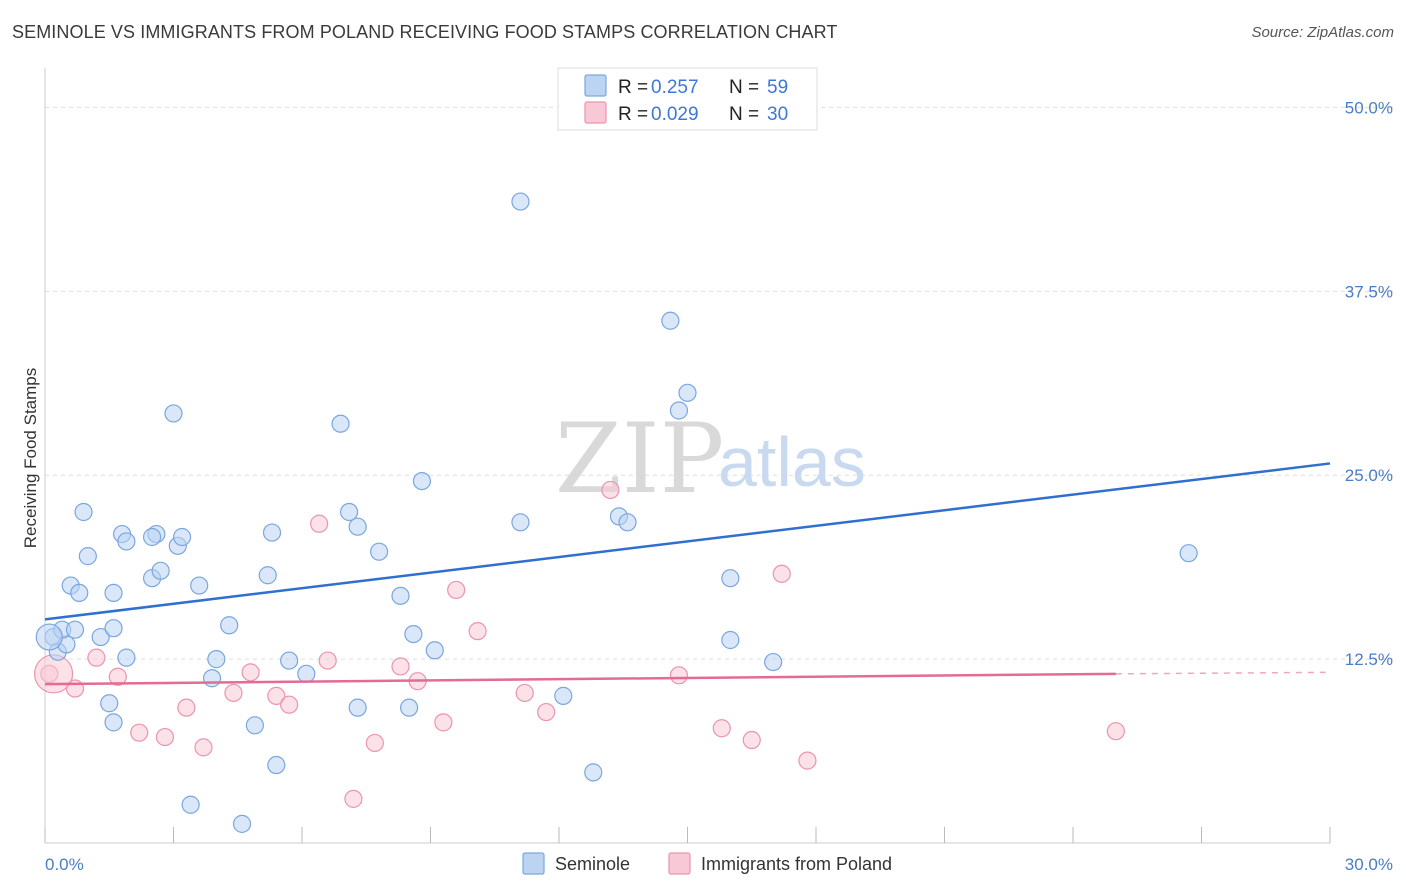  Describe the element at coordinates (675, 87) in the screenshot. I see `legend-r-value-seminole: 0.257` at that location.